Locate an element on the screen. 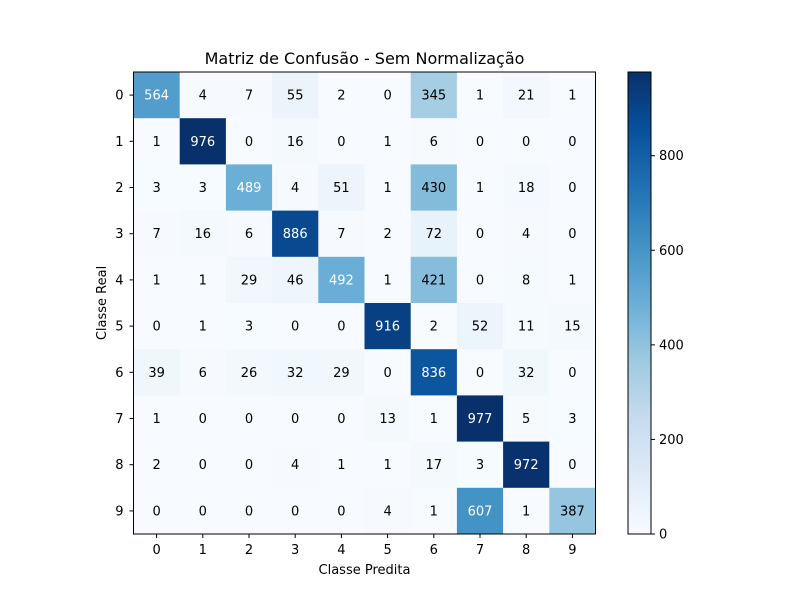 The image size is (800, 600). heatmap-cell-label: 52 is located at coordinates (480, 327).